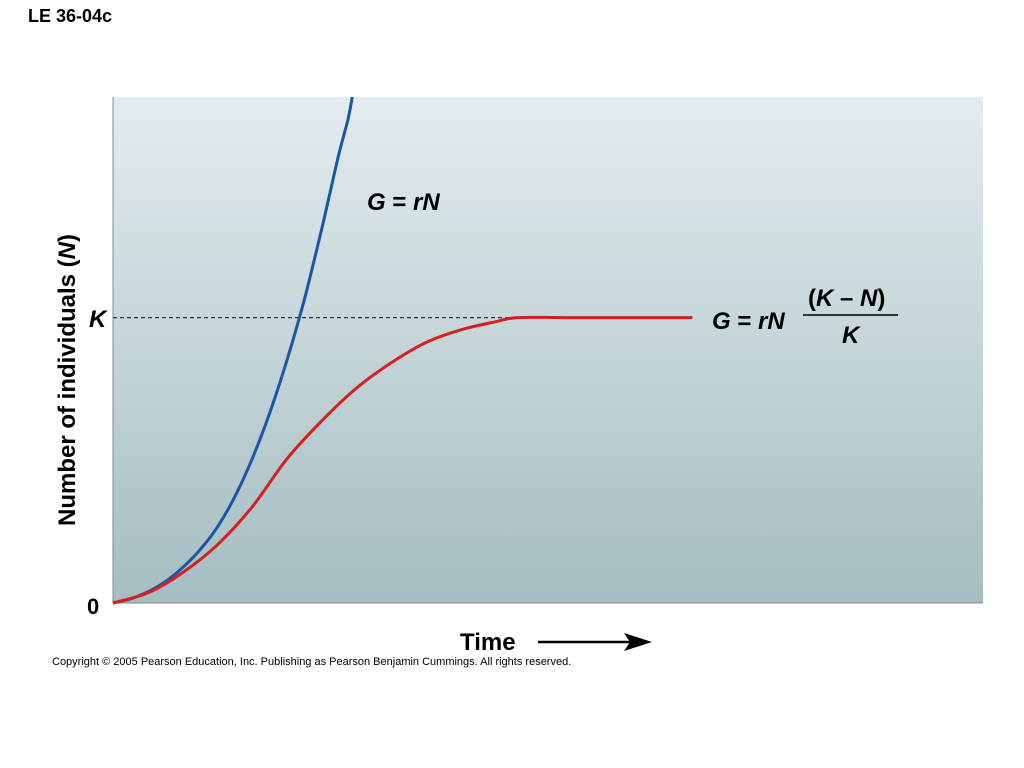  What do you see at coordinates (595, 642) in the screenshot?
I see `time-arrow-icon` at bounding box center [595, 642].